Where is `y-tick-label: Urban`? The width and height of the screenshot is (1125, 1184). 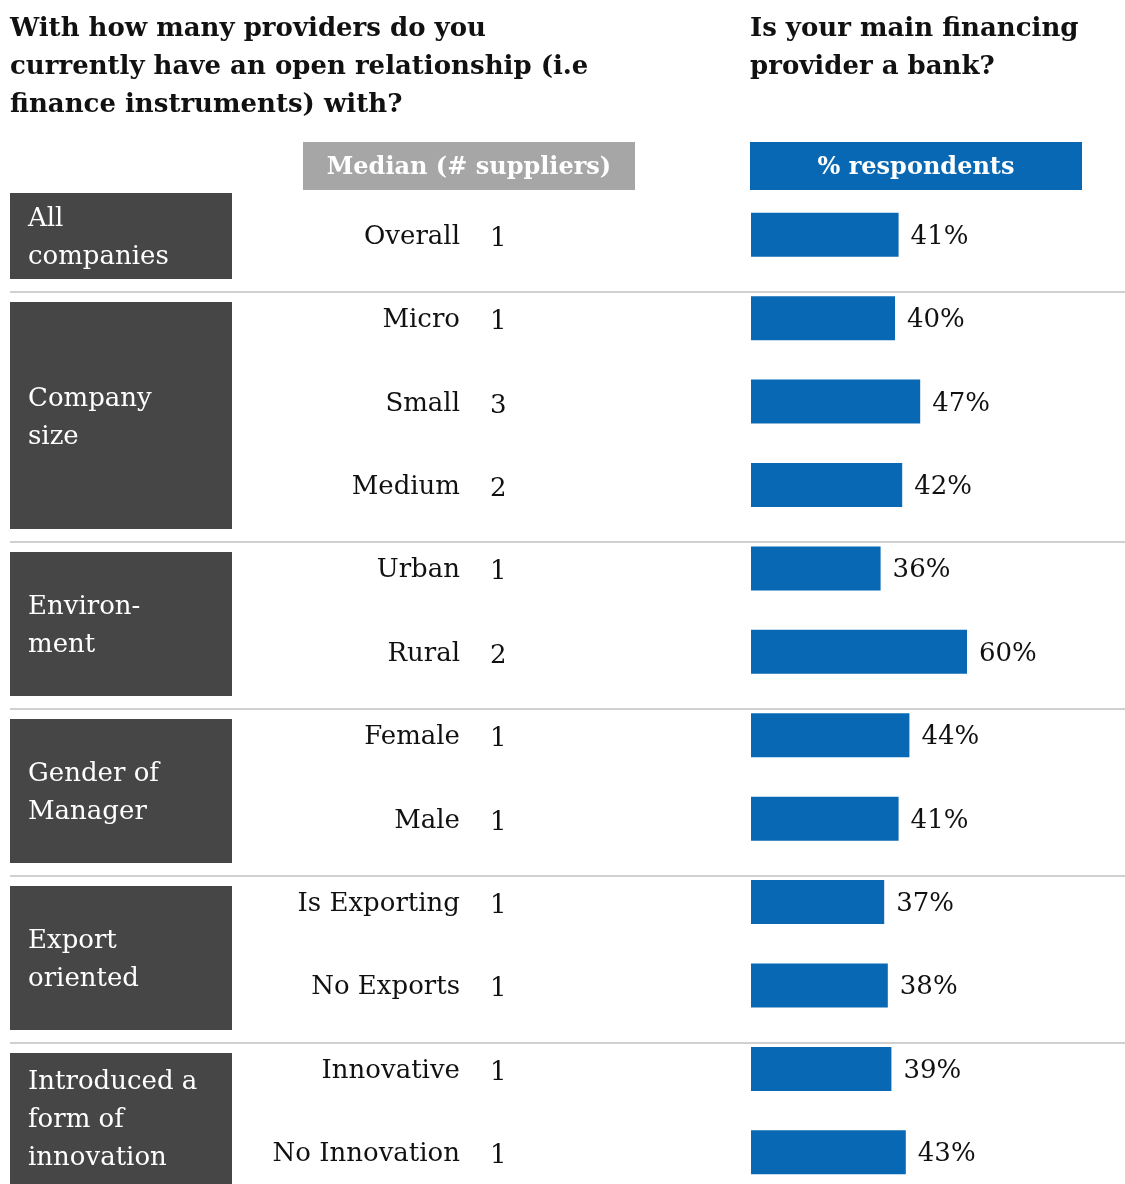
y-tick-label: Urban is located at coordinates (418, 568).